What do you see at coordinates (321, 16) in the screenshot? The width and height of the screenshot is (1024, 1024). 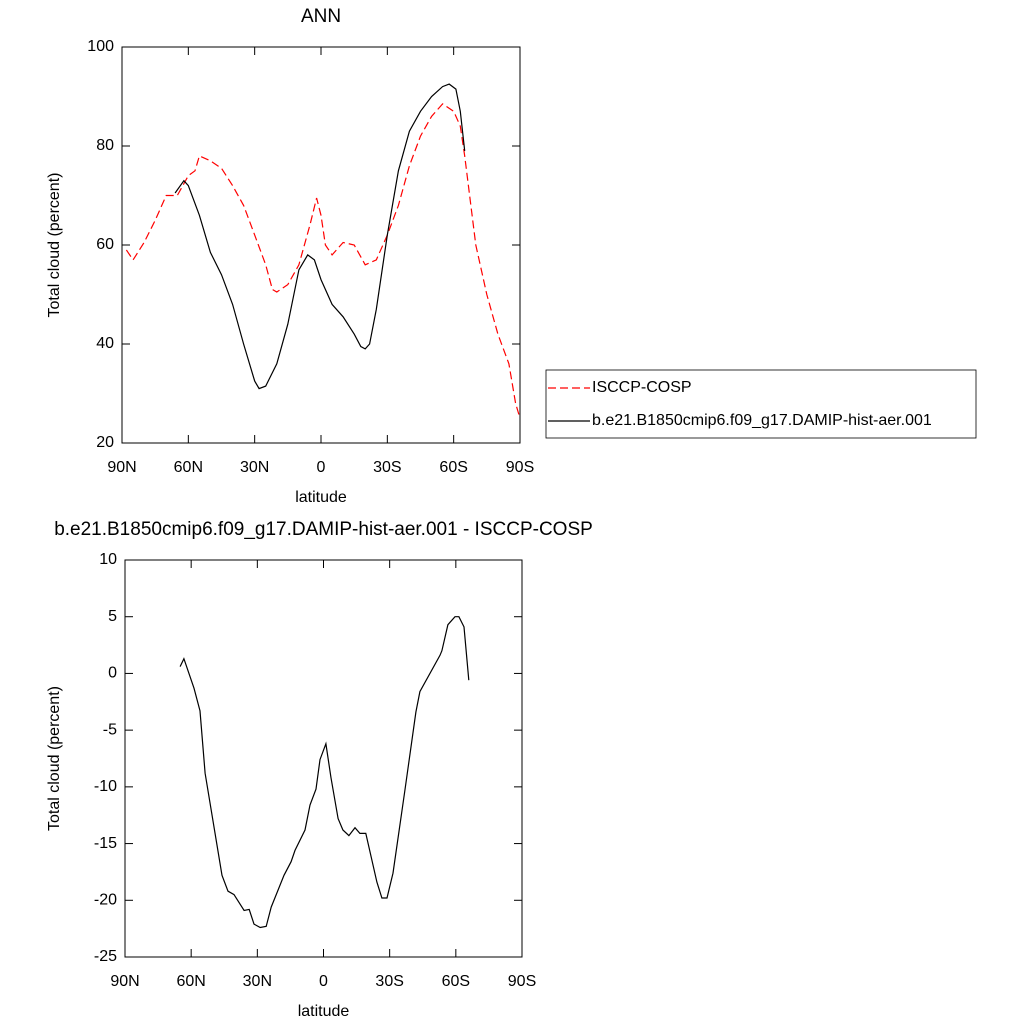 I see `chart-title: ANN` at bounding box center [321, 16].